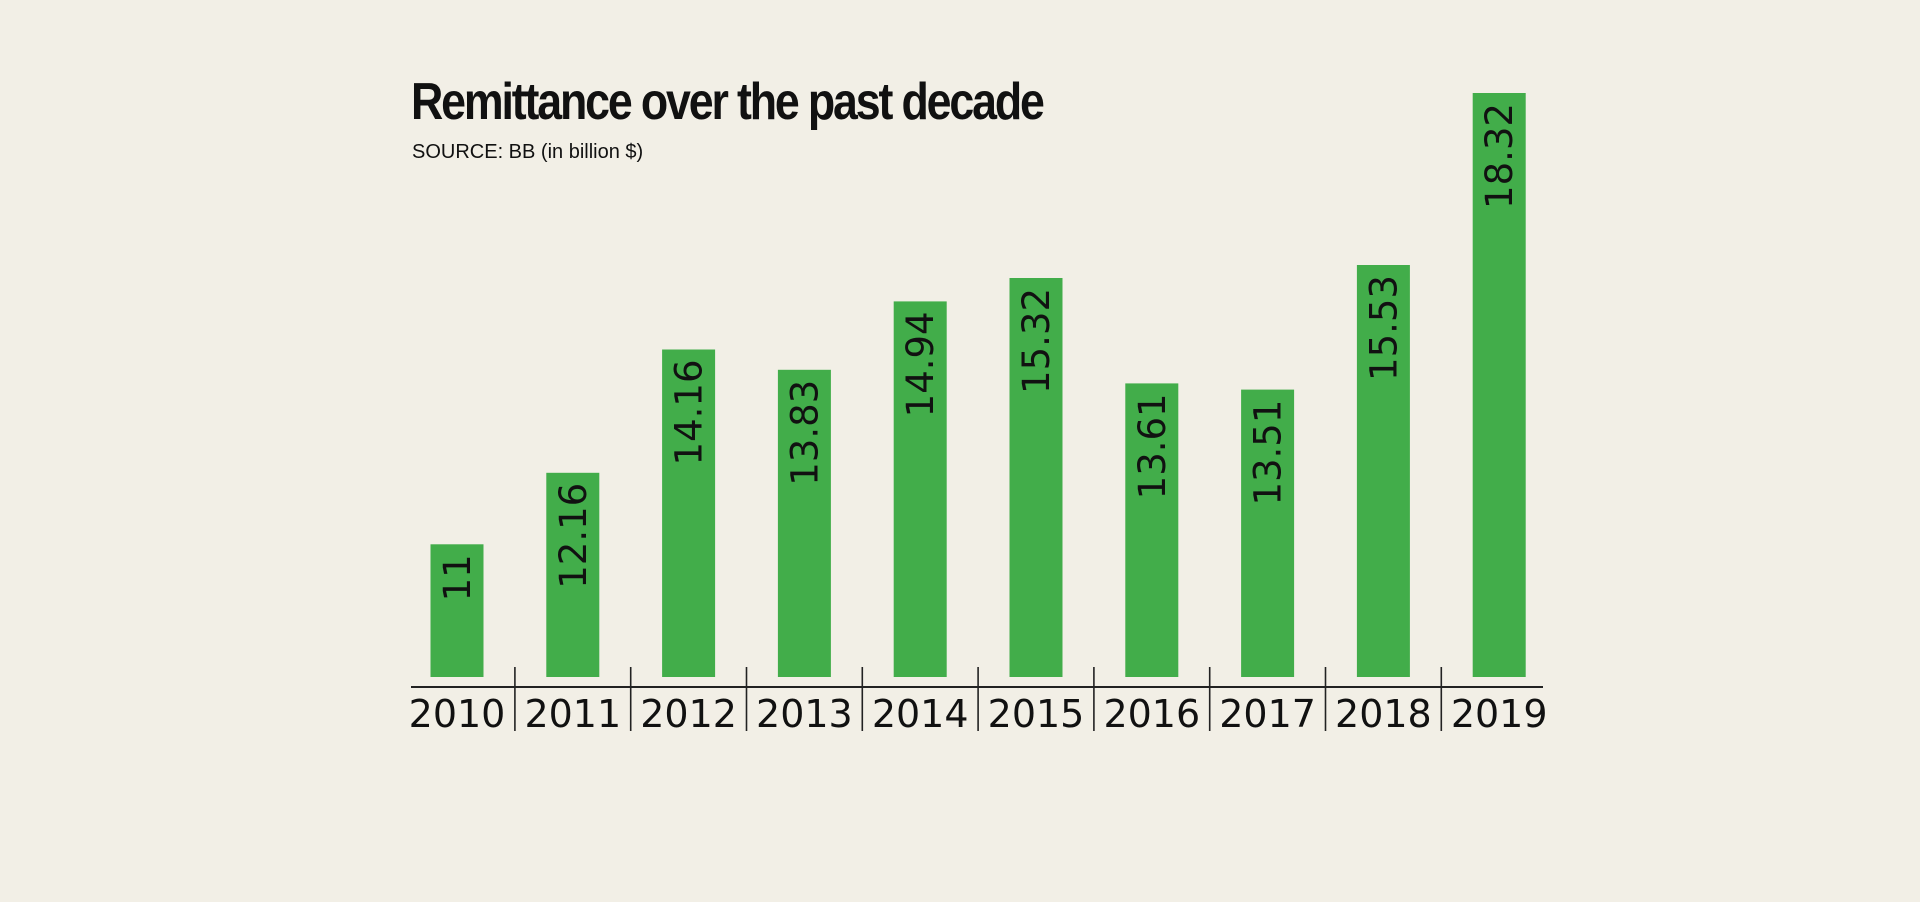  Describe the element at coordinates (572, 714) in the screenshot. I see `x-tick-label-2011: 2011` at that location.